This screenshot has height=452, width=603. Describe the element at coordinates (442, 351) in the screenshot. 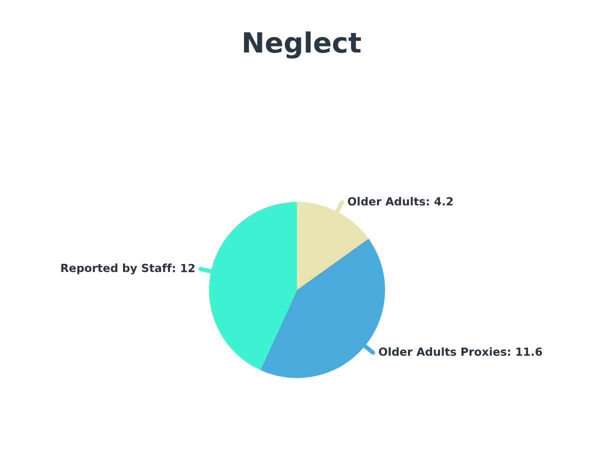

I see `slice-label: Older Adults Proxies` at that location.